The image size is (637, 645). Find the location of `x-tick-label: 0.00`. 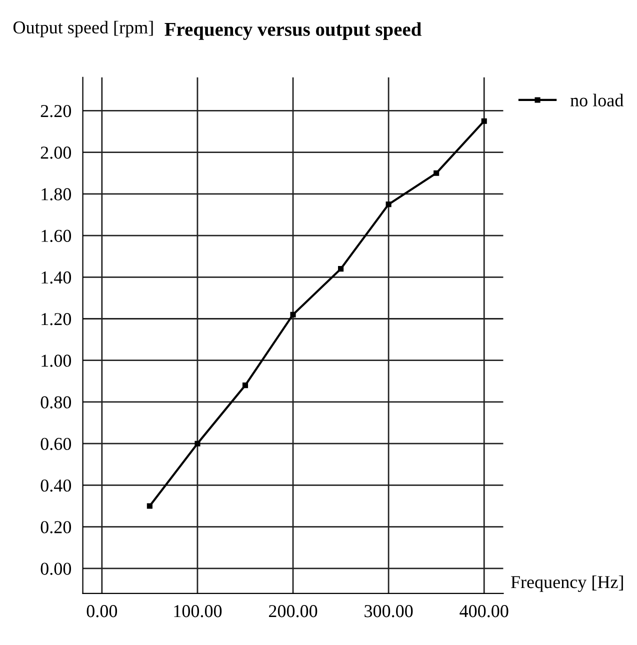

x-tick-label: 0.00 is located at coordinates (102, 611).